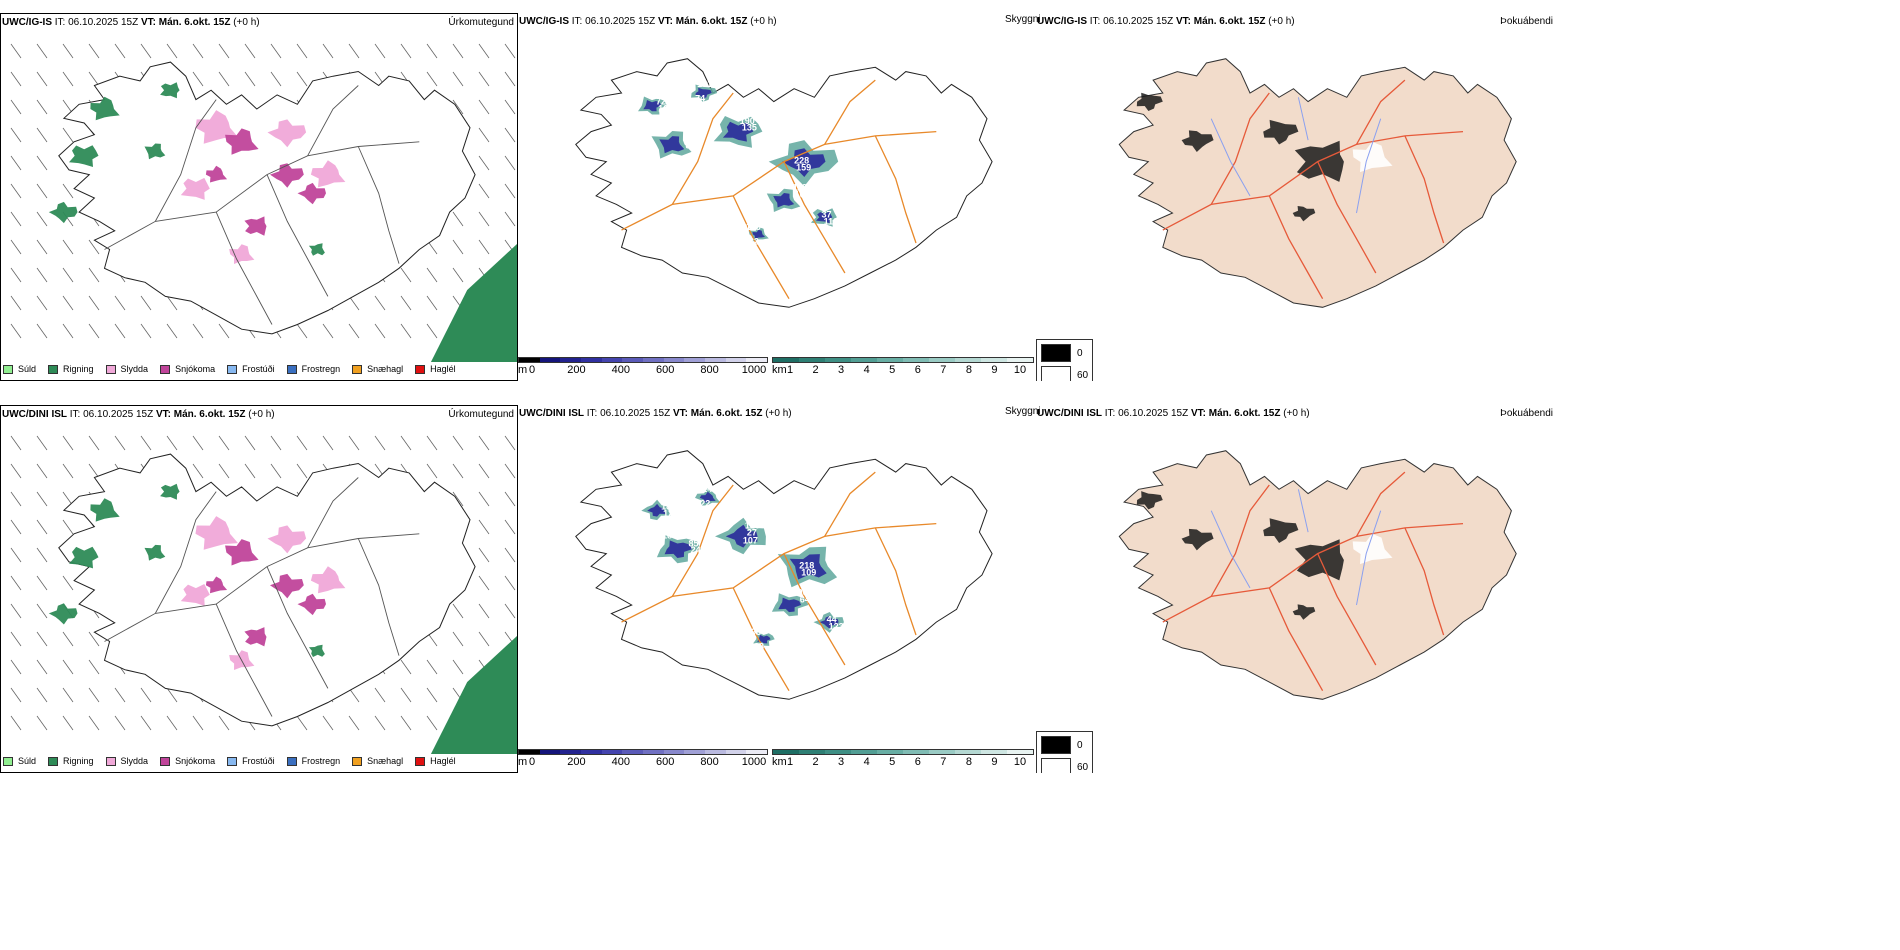 Image resolution: width=1900 pixels, height=950 pixels. I want to click on colorbar-strip, so click(903, 360).